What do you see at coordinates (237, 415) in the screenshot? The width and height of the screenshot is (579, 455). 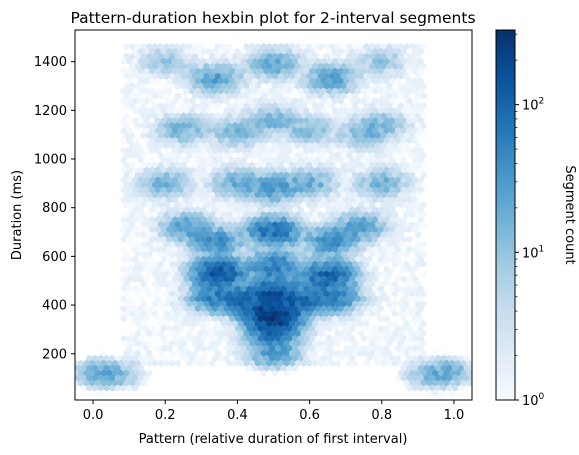 I see `x-tick-label: 0.4` at bounding box center [237, 415].